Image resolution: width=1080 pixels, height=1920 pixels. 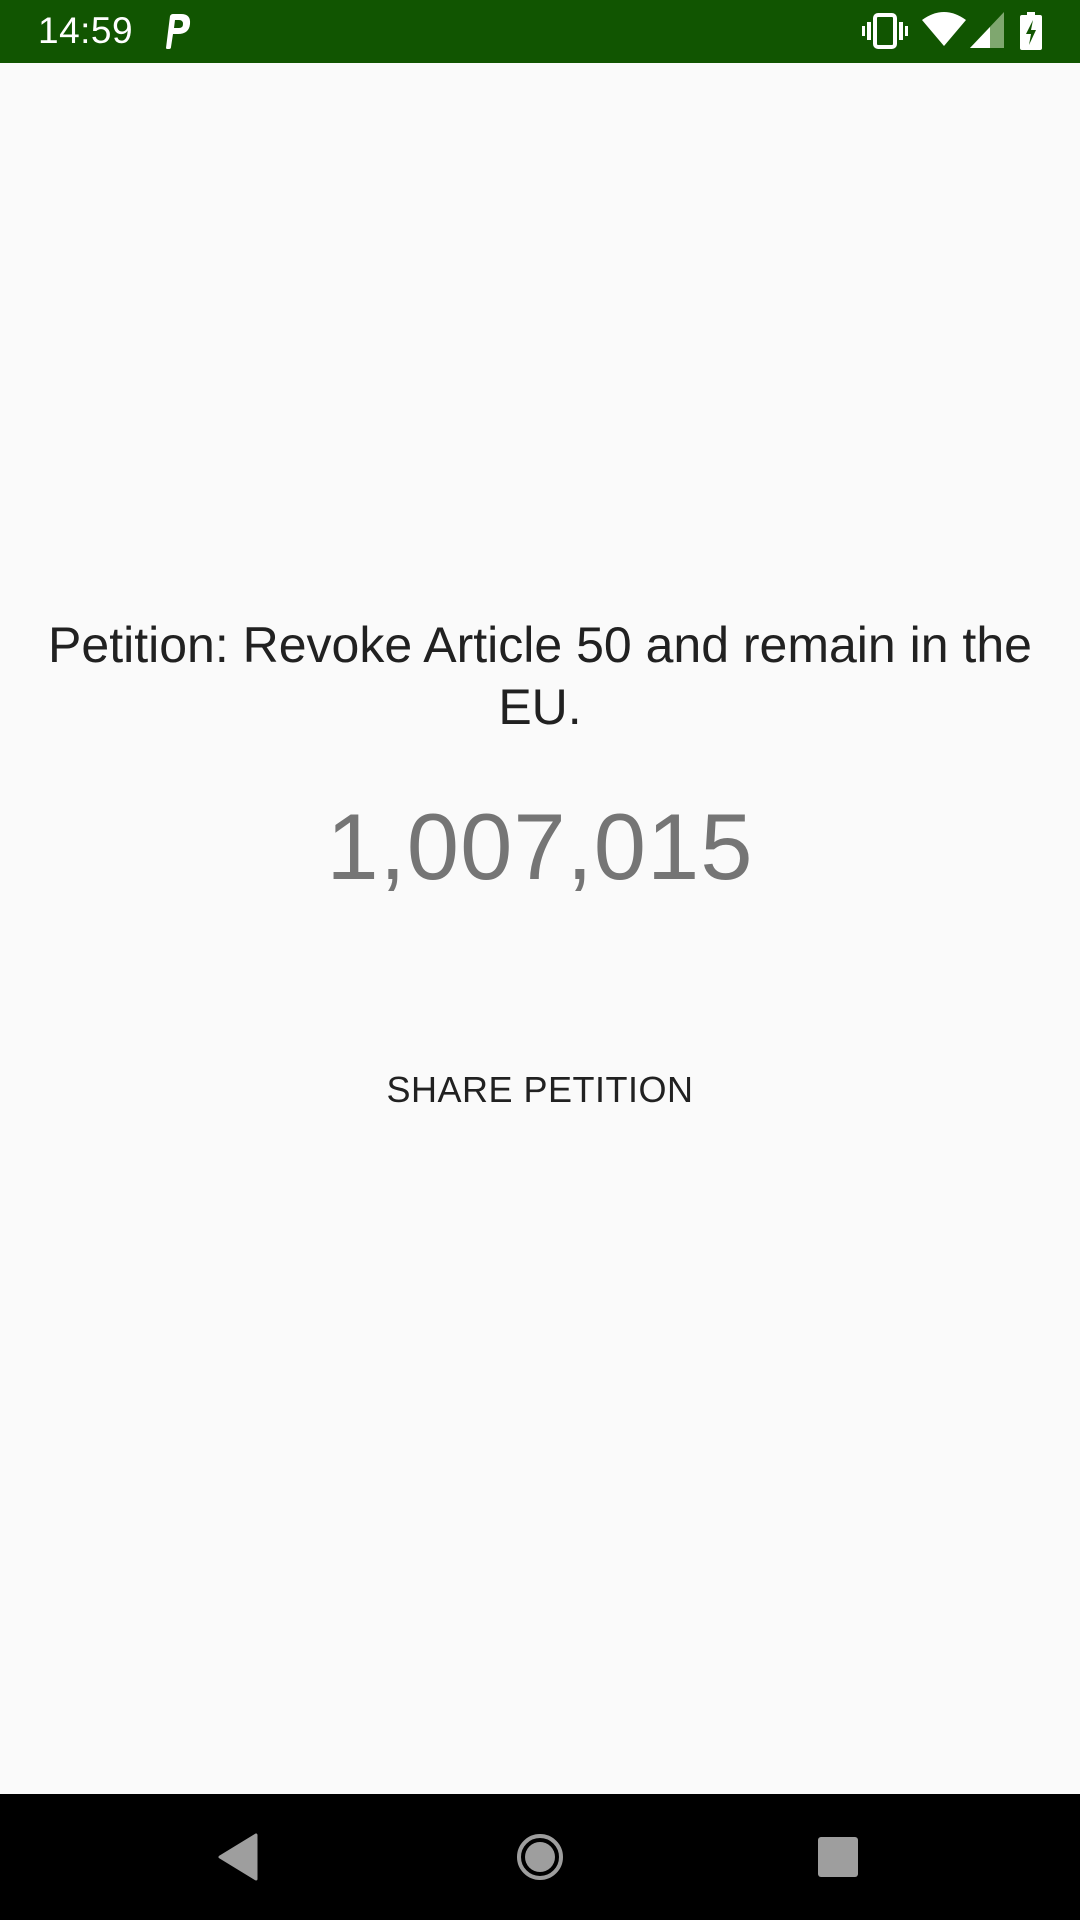 What do you see at coordinates (944, 29) in the screenshot?
I see `wifi-icon` at bounding box center [944, 29].